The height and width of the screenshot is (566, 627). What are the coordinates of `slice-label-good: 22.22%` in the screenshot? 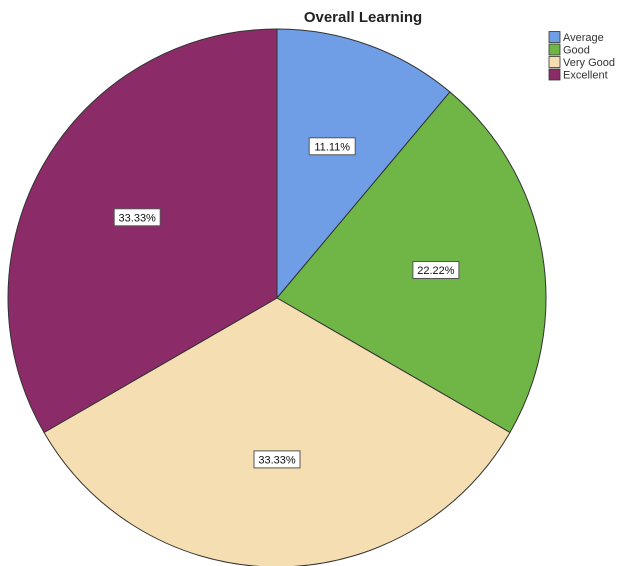 It's located at (436, 270).